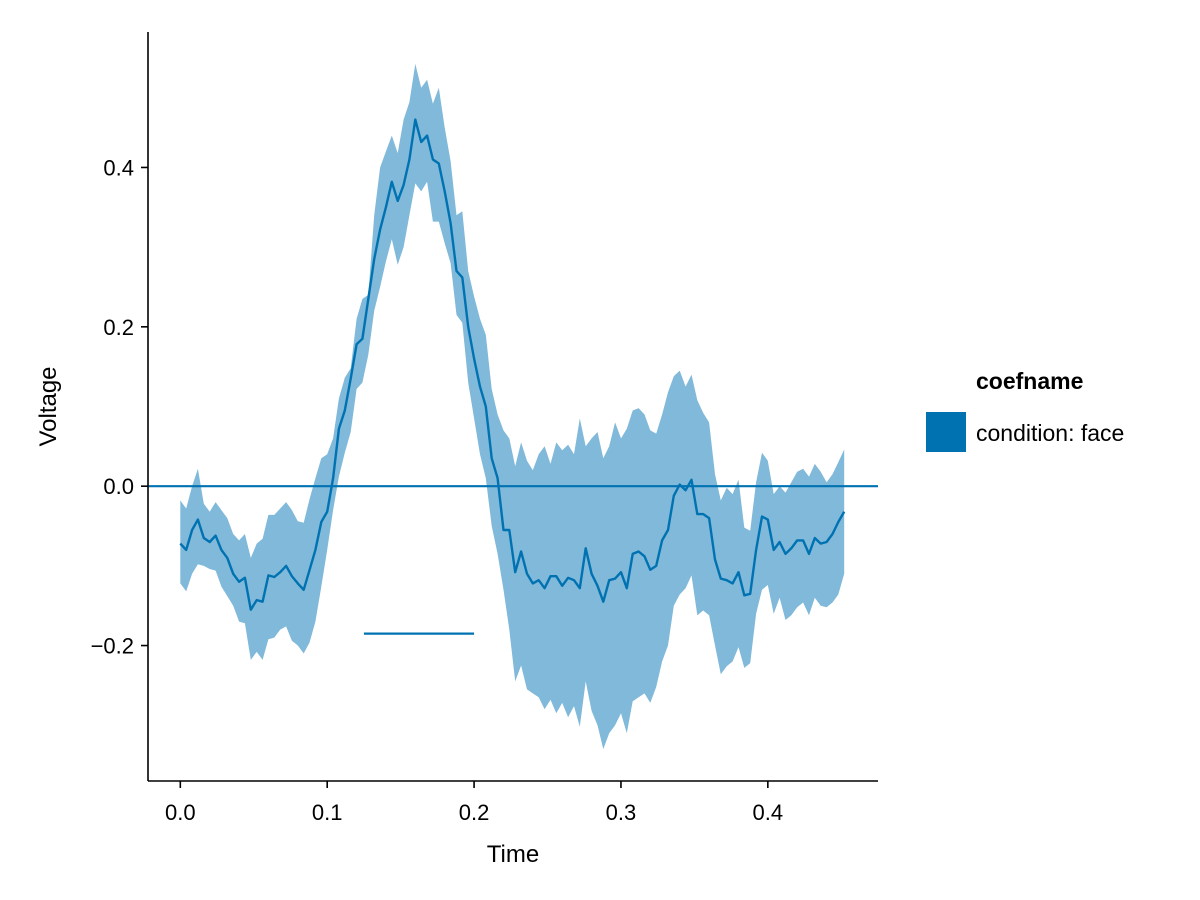 The image size is (1200, 900). What do you see at coordinates (180, 812) in the screenshot?
I see `x-tick-label: 0.0` at bounding box center [180, 812].